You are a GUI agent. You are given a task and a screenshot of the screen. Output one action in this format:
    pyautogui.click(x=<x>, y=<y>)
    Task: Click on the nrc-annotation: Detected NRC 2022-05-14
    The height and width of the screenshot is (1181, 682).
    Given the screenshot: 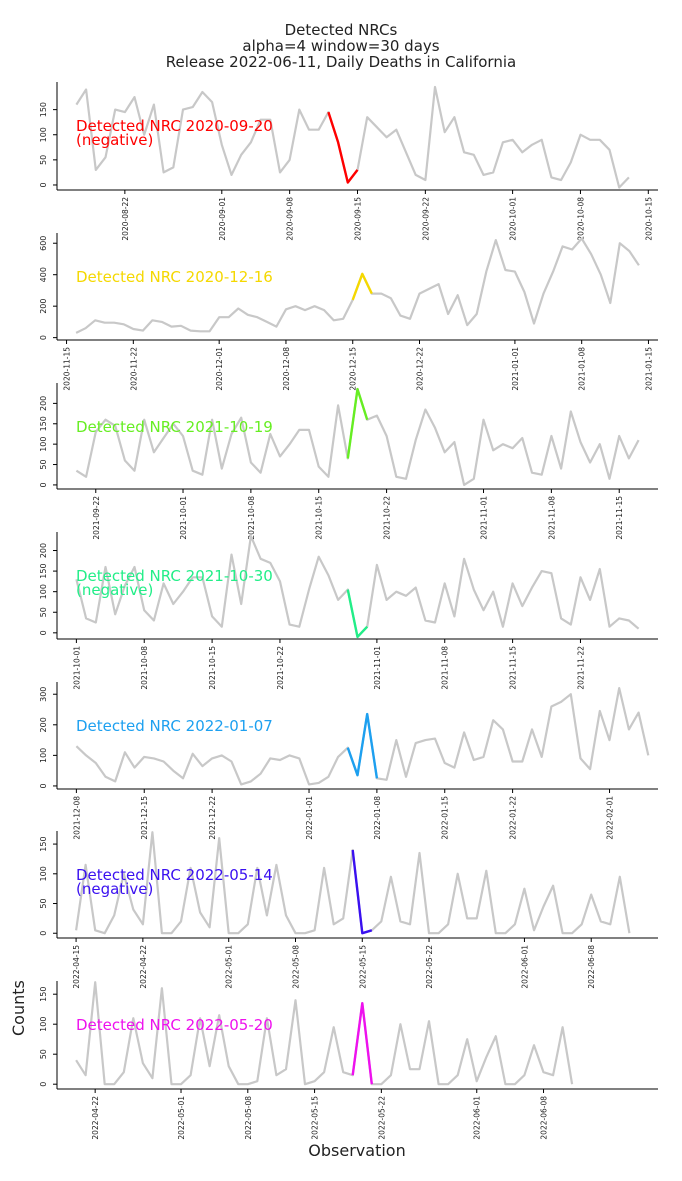 What is the action you would take?
    pyautogui.click(x=174, y=875)
    